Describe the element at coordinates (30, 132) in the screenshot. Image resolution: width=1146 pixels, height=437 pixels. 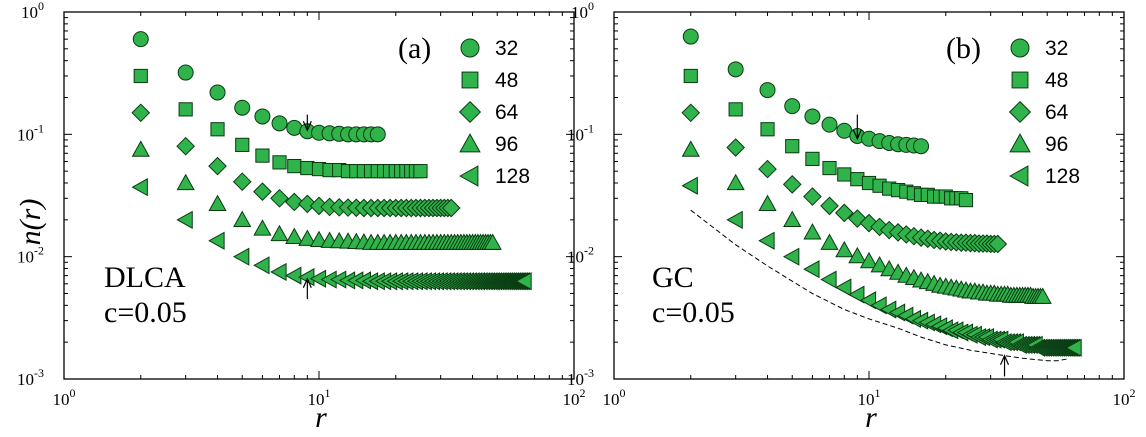
I see `y-tick-label: 10⁻¹` at that location.